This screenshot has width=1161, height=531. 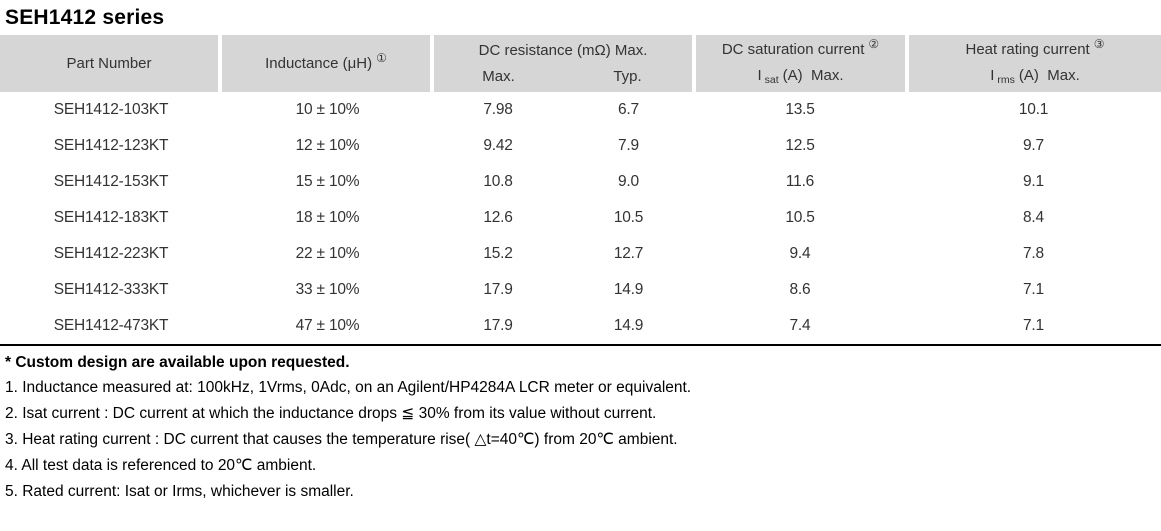 I want to click on page-title: SEH1412 series, so click(x=85, y=17).